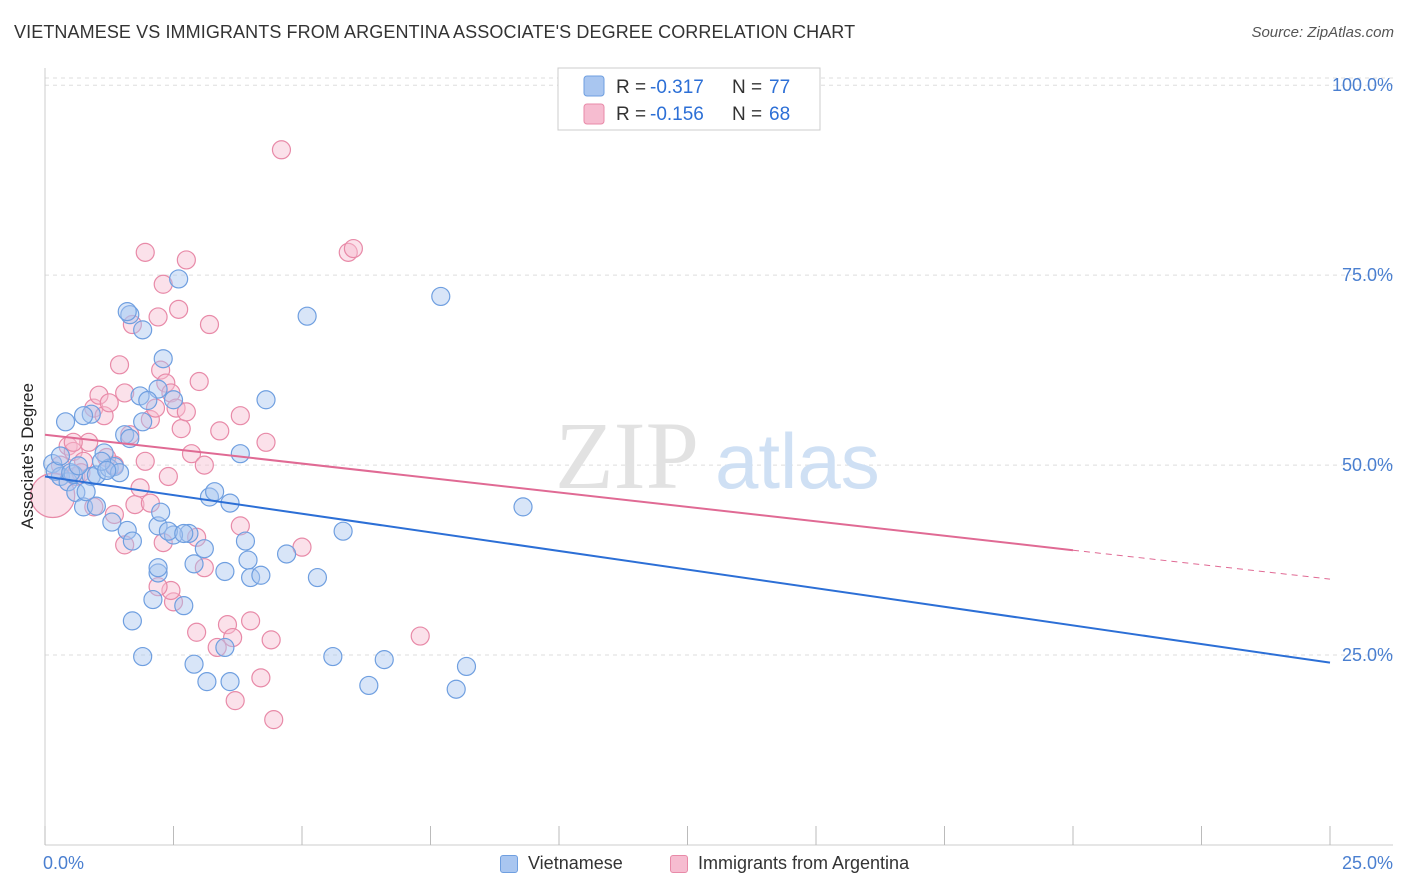 The width and height of the screenshot is (1406, 892). I want to click on y-tick-label: 25.0%, so click(1367, 655).